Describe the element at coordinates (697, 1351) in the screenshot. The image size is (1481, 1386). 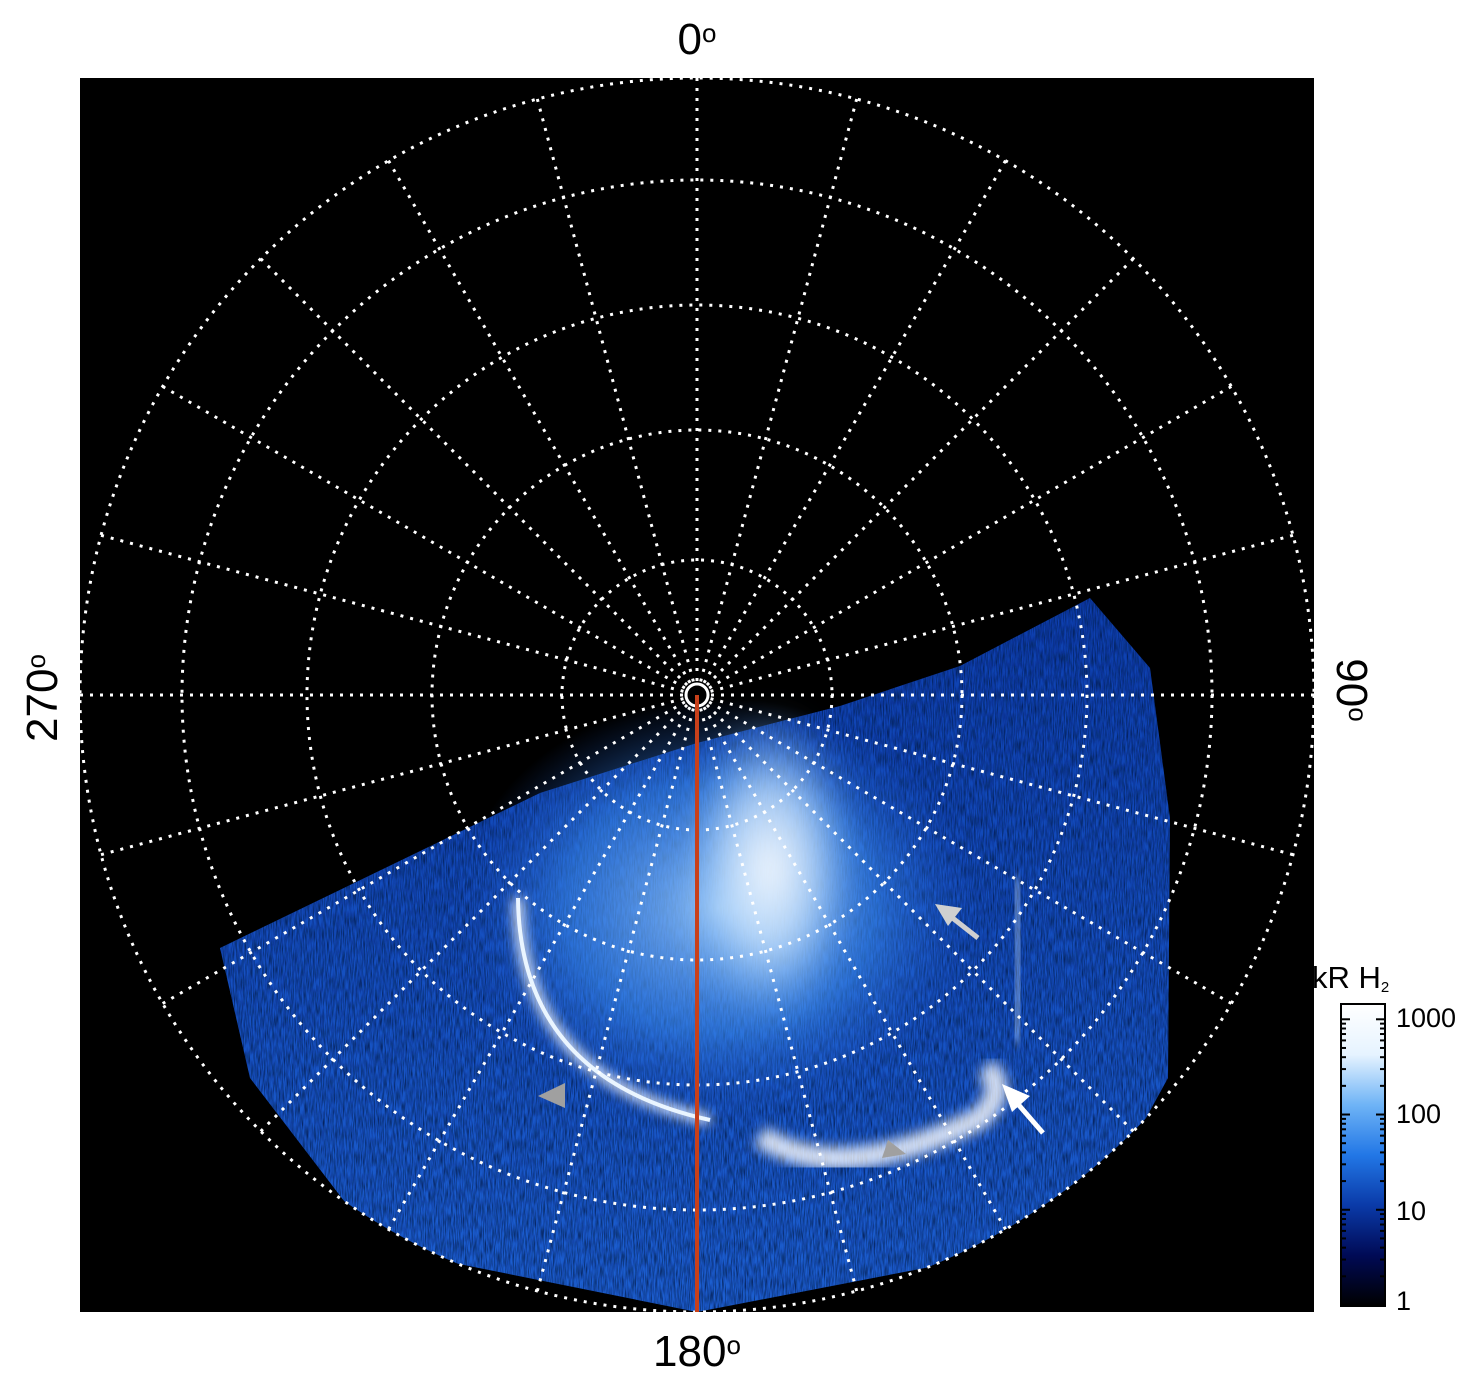
I see `label-180-degrees: 180o` at that location.